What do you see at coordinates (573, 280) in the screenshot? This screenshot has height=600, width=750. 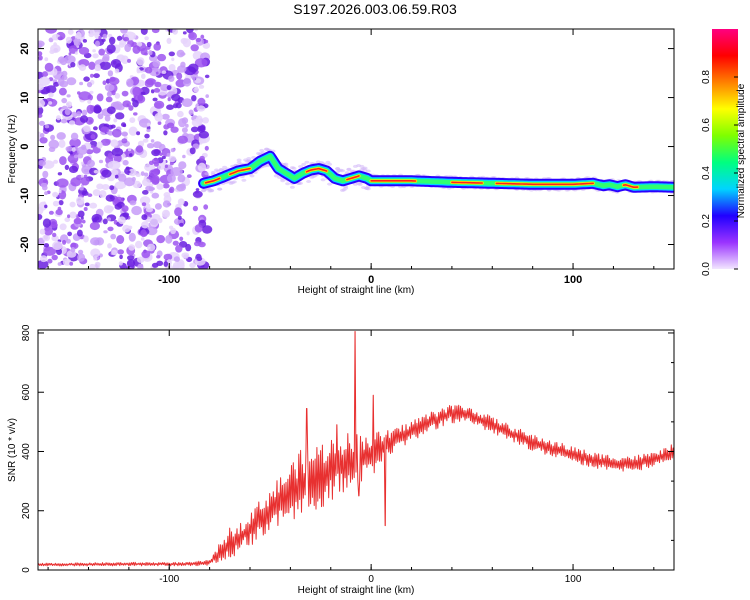 I see `x-tick-label: 100` at bounding box center [573, 280].